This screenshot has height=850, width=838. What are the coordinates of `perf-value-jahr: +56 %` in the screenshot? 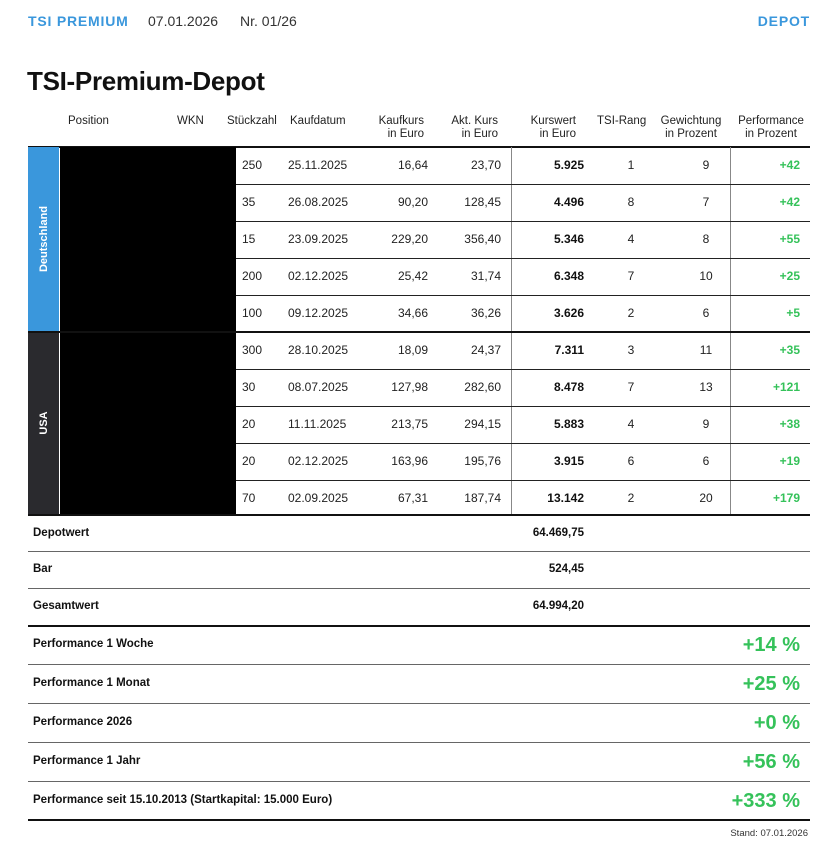 It's located at (771, 762).